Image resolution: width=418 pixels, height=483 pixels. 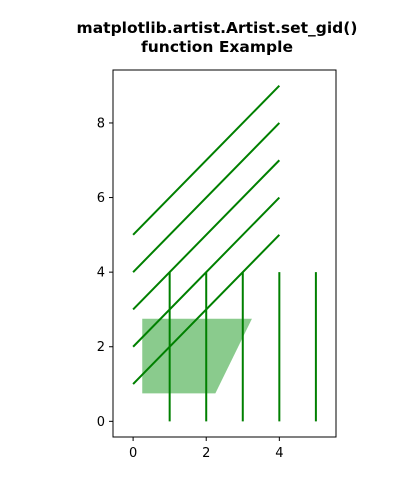 I want to click on x-axis: 0 2 4, so click(x=206, y=449).